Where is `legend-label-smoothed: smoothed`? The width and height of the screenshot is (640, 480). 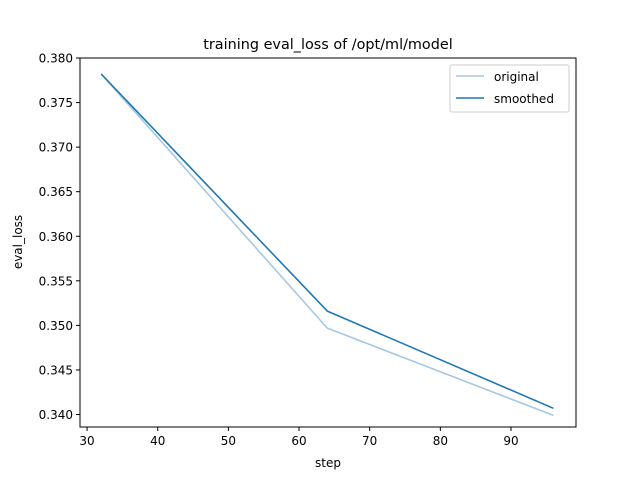 legend-label-smoothed: smoothed is located at coordinates (524, 99).